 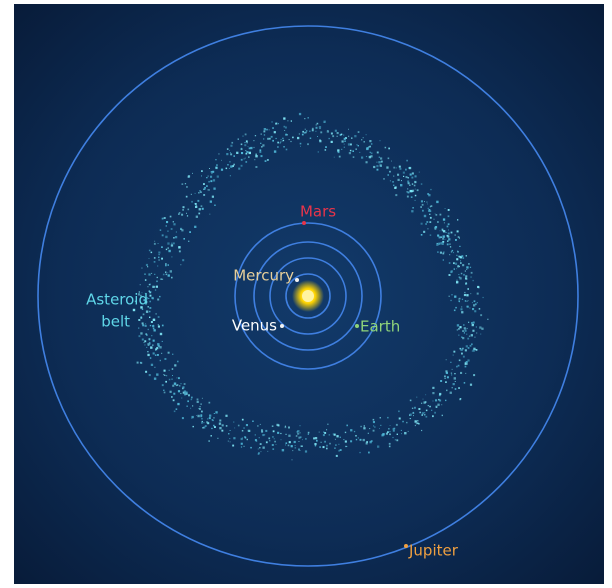 What do you see at coordinates (117, 300) in the screenshot?
I see `asteroid-label-line: Asteroid` at bounding box center [117, 300].